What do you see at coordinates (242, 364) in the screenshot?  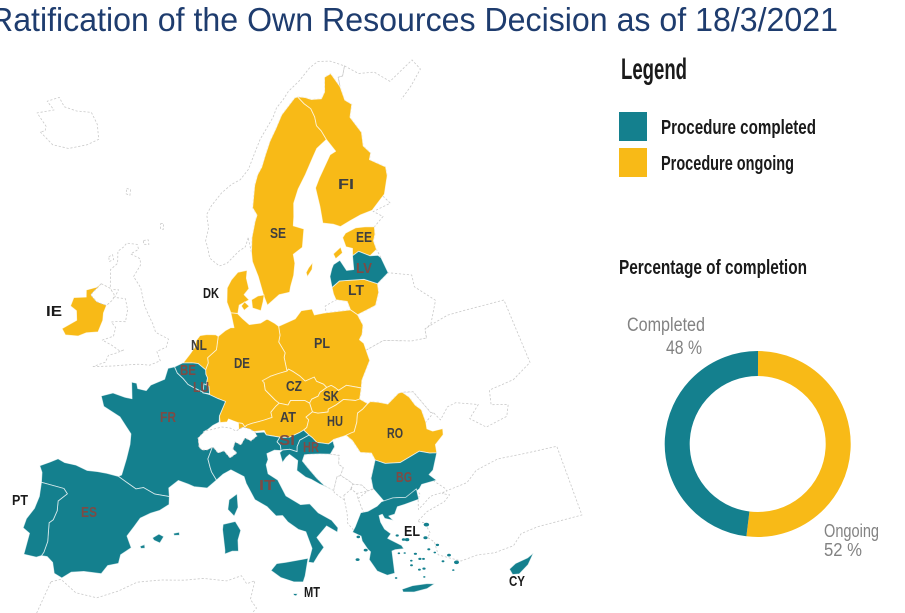 I see `svg-text: DE` at bounding box center [242, 364].